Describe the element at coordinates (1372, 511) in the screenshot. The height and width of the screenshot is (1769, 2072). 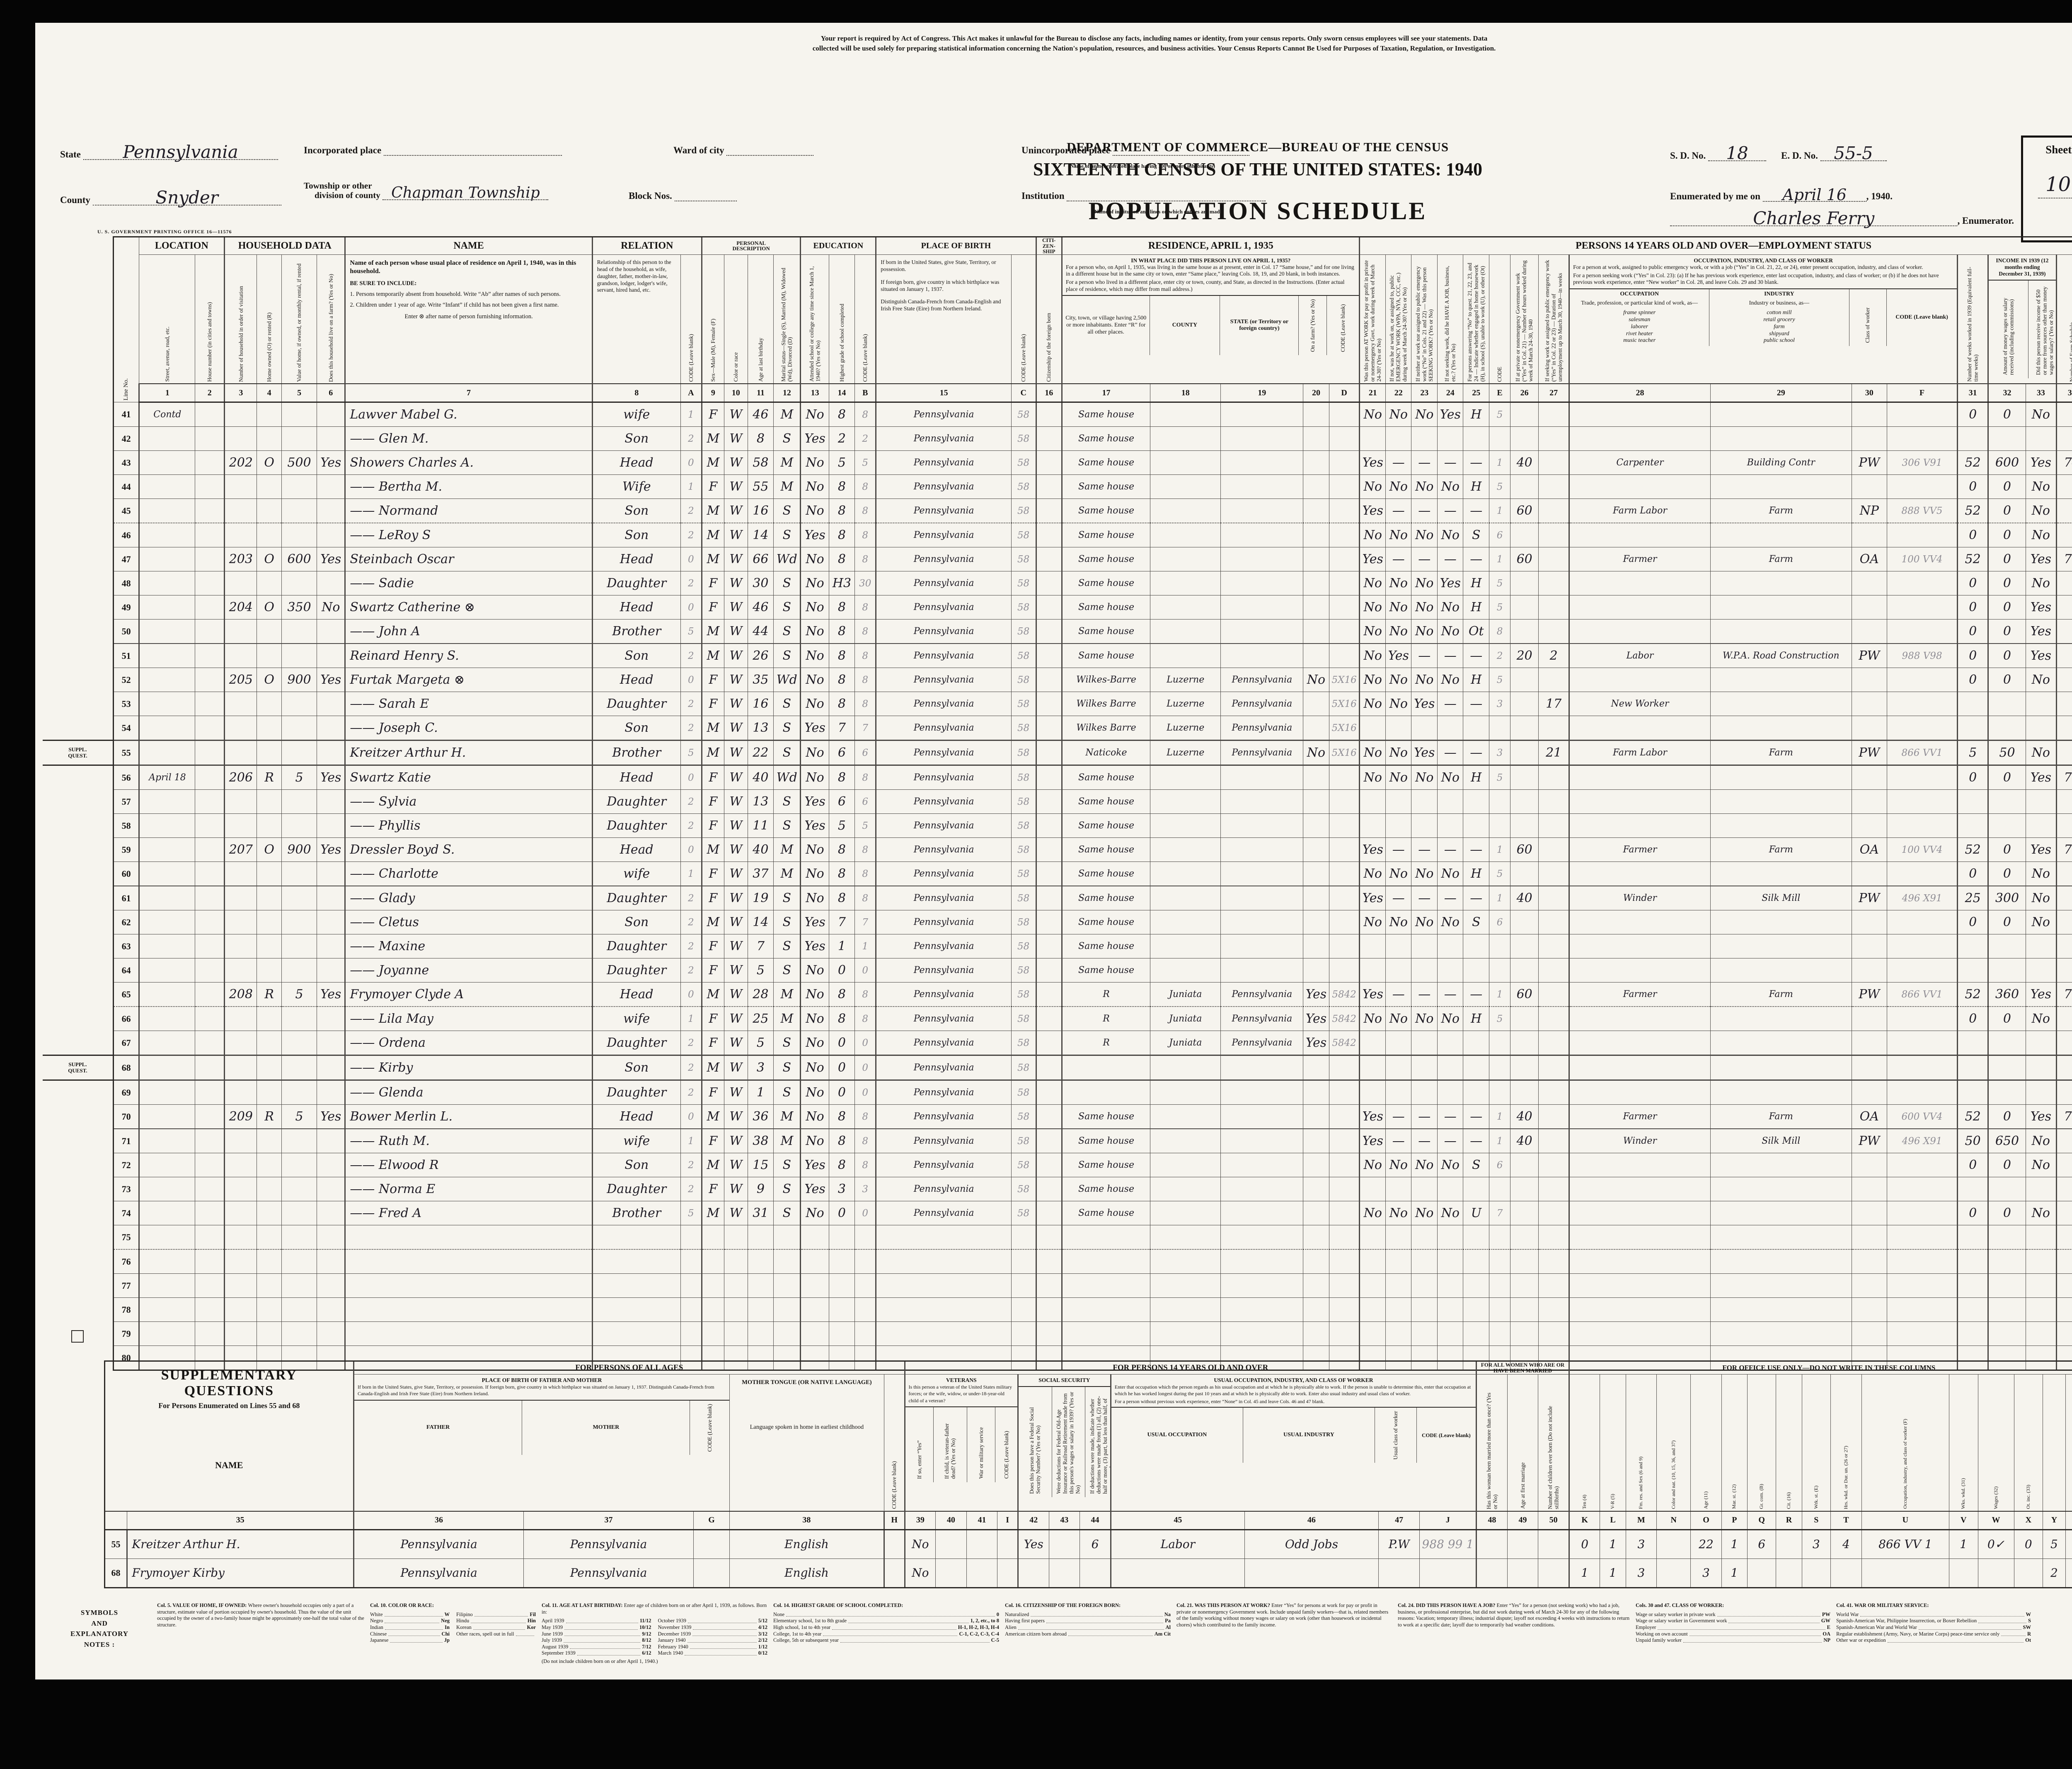
I see `col-c21-line-45: Yes` at that location.